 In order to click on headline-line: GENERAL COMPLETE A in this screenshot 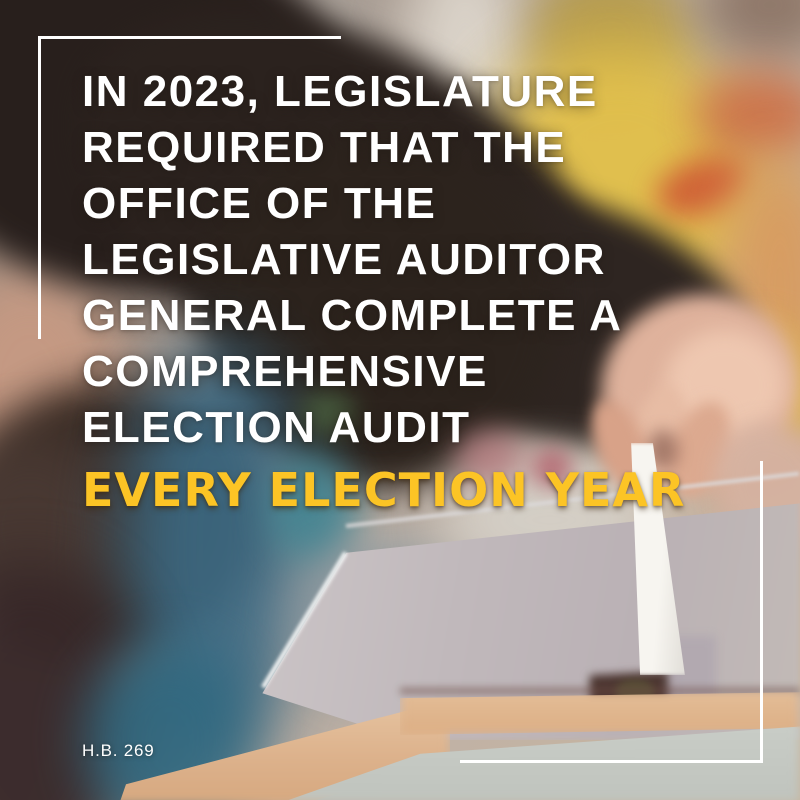, I will do `click(352, 315)`.